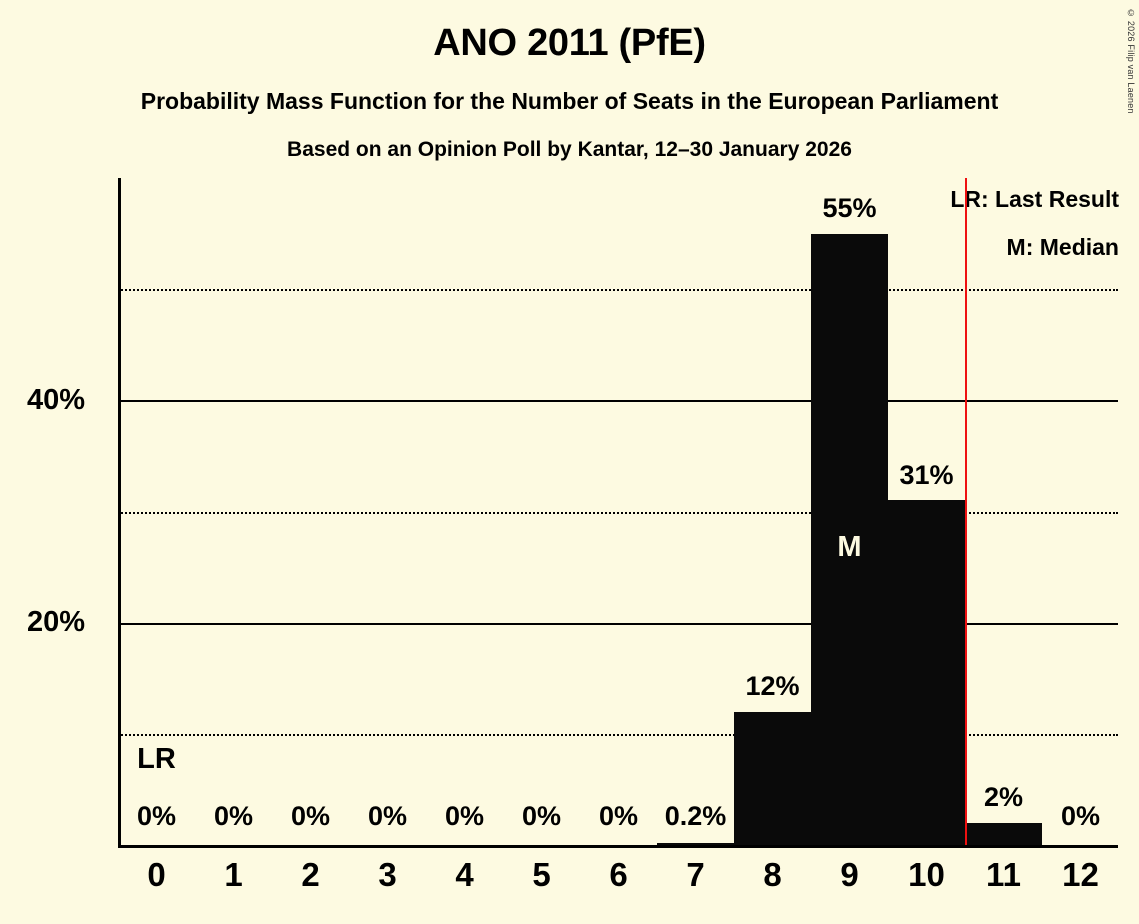 This screenshot has height=924, width=1139. What do you see at coordinates (1062, 247) in the screenshot?
I see `legend-median: M: Median` at bounding box center [1062, 247].